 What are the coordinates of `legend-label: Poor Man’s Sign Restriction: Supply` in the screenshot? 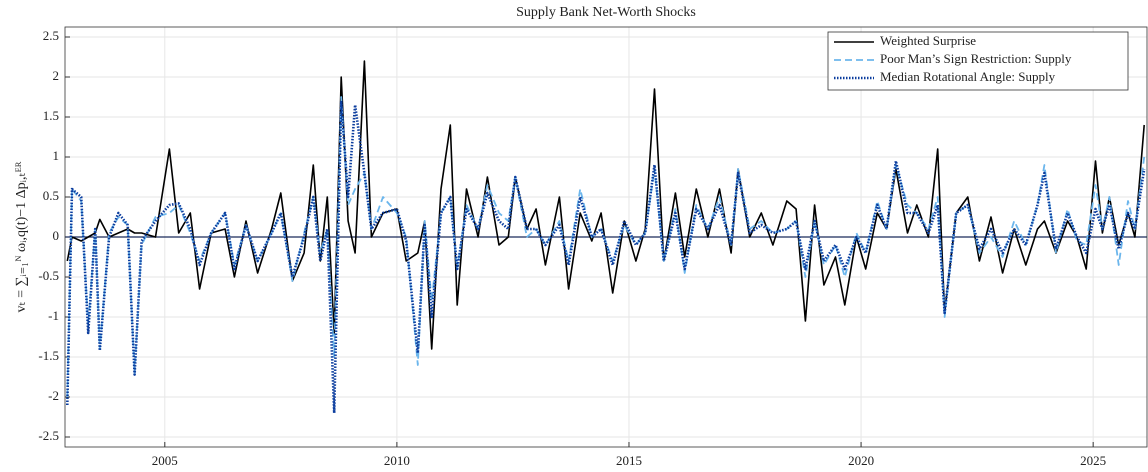 It's located at (976, 58).